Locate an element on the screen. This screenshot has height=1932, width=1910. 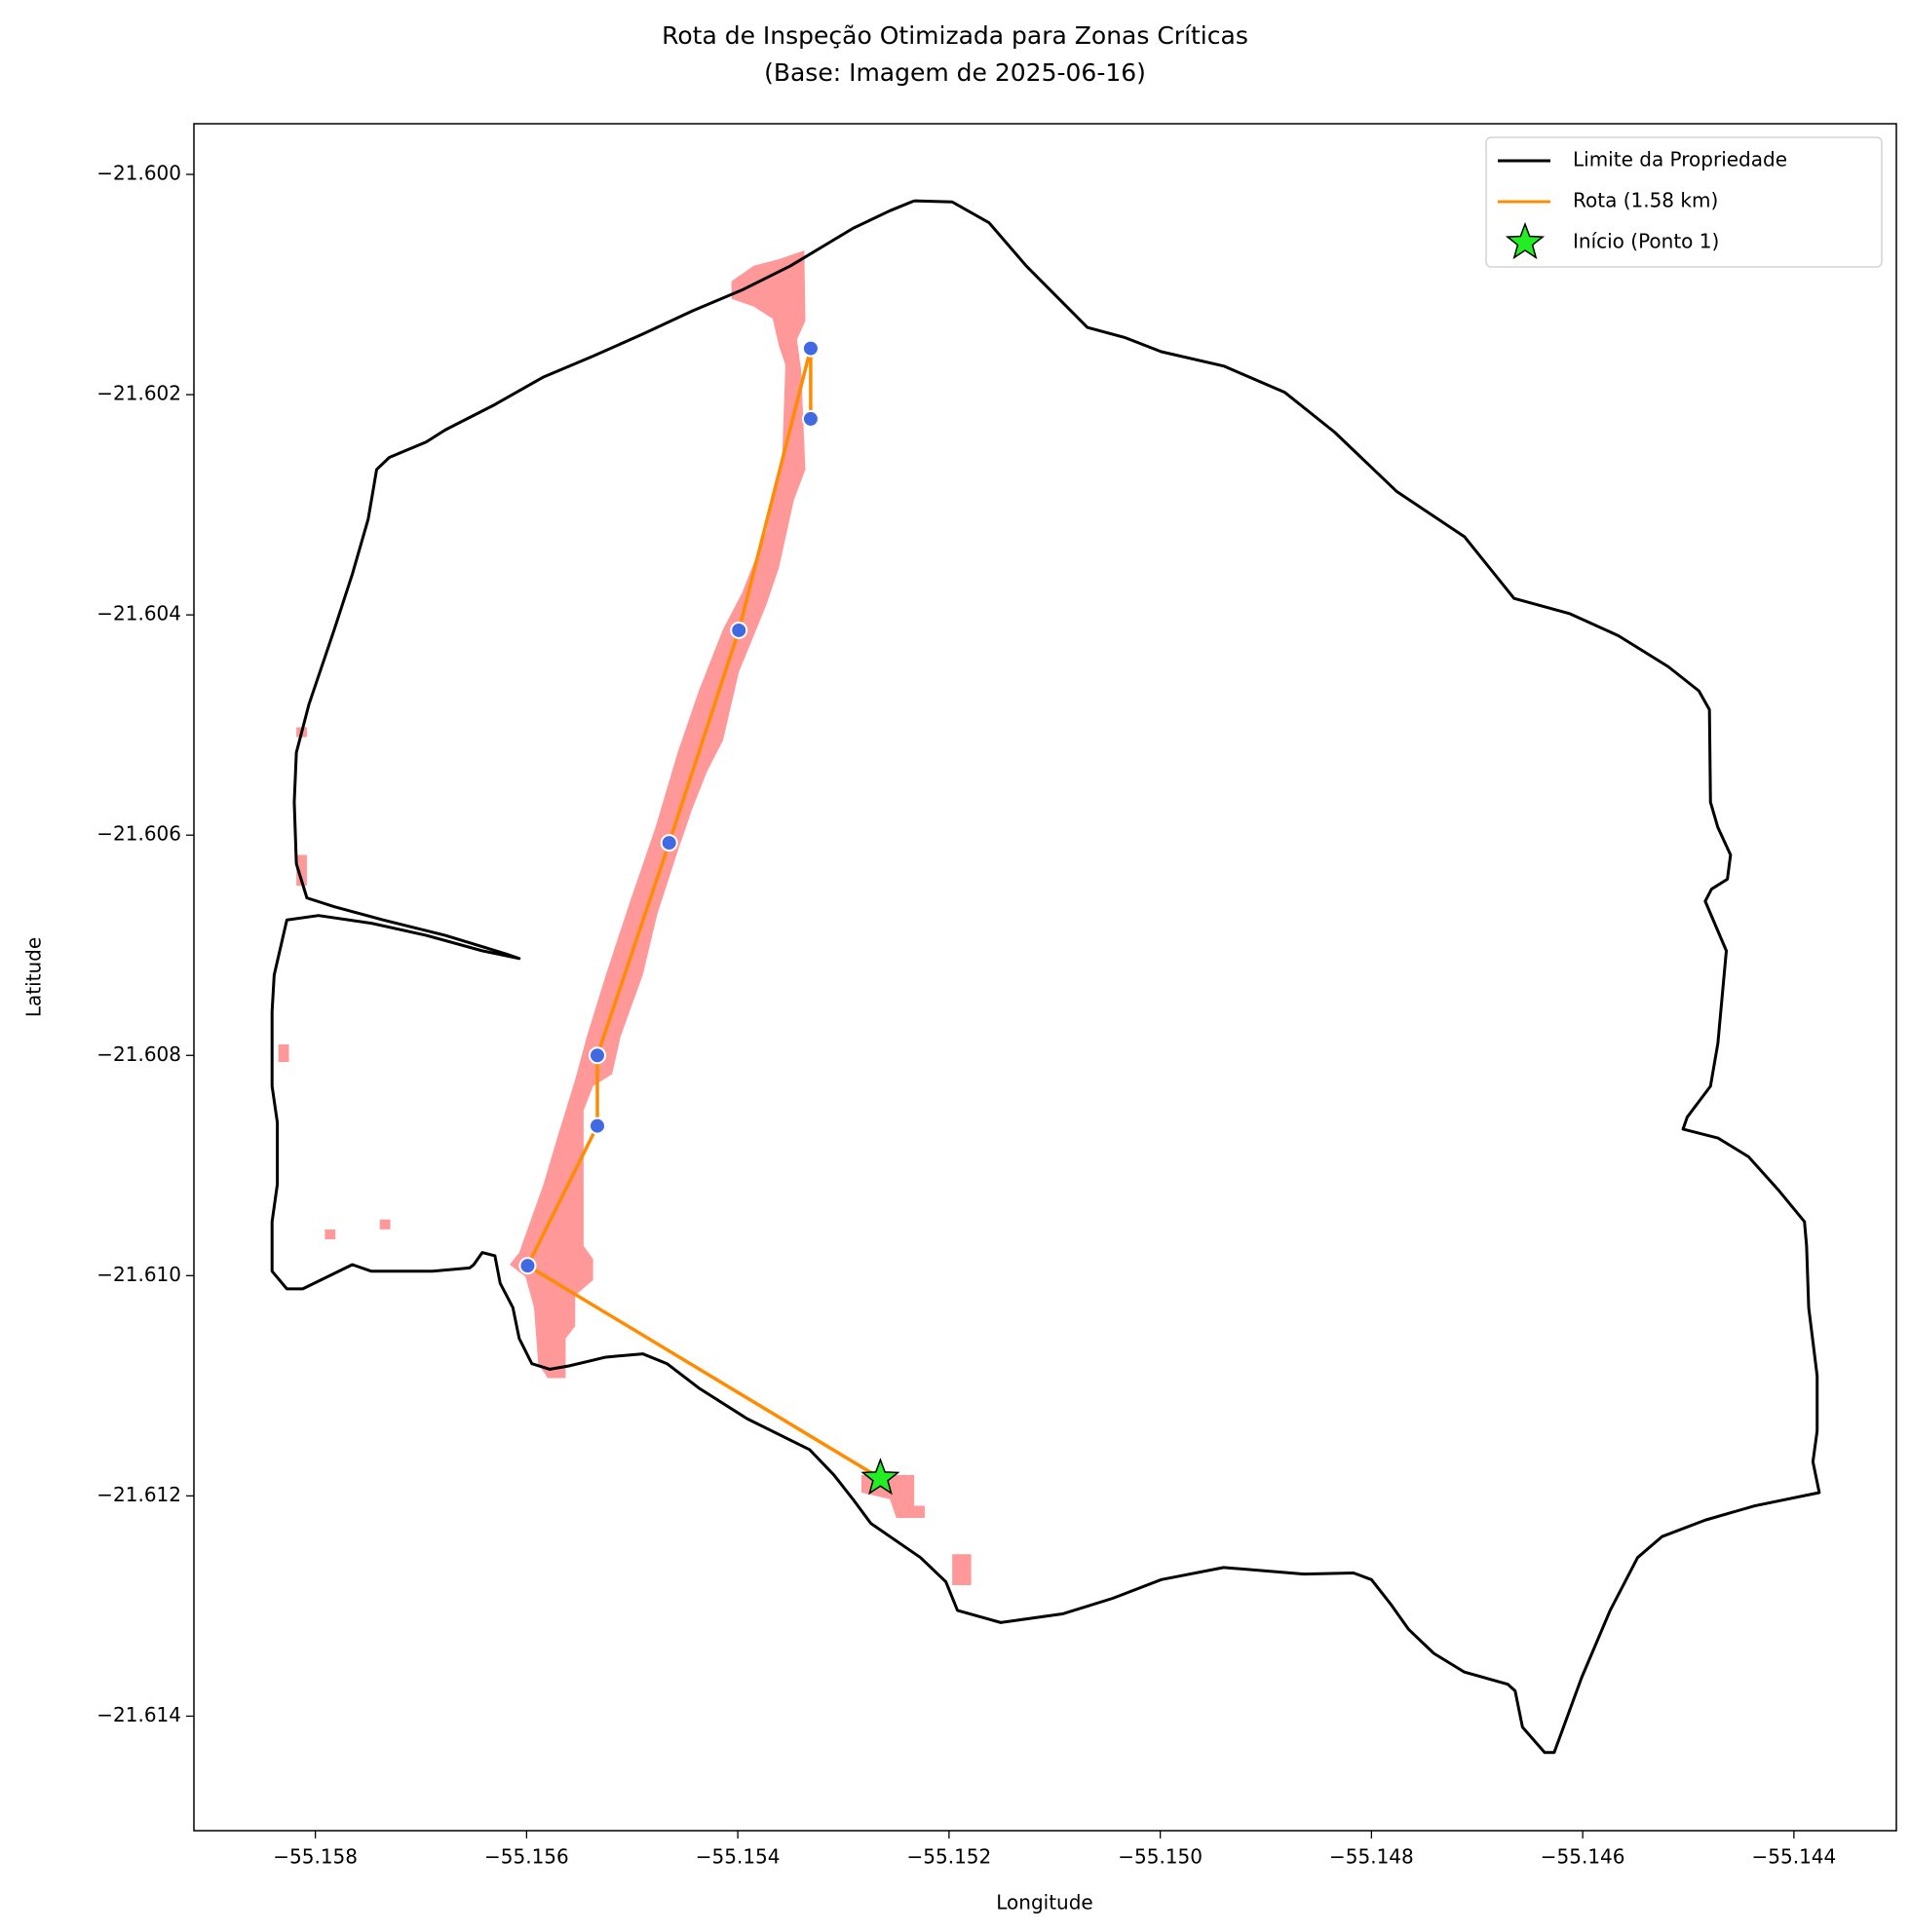
y-tick-label: −21.614 is located at coordinates (138, 1714).